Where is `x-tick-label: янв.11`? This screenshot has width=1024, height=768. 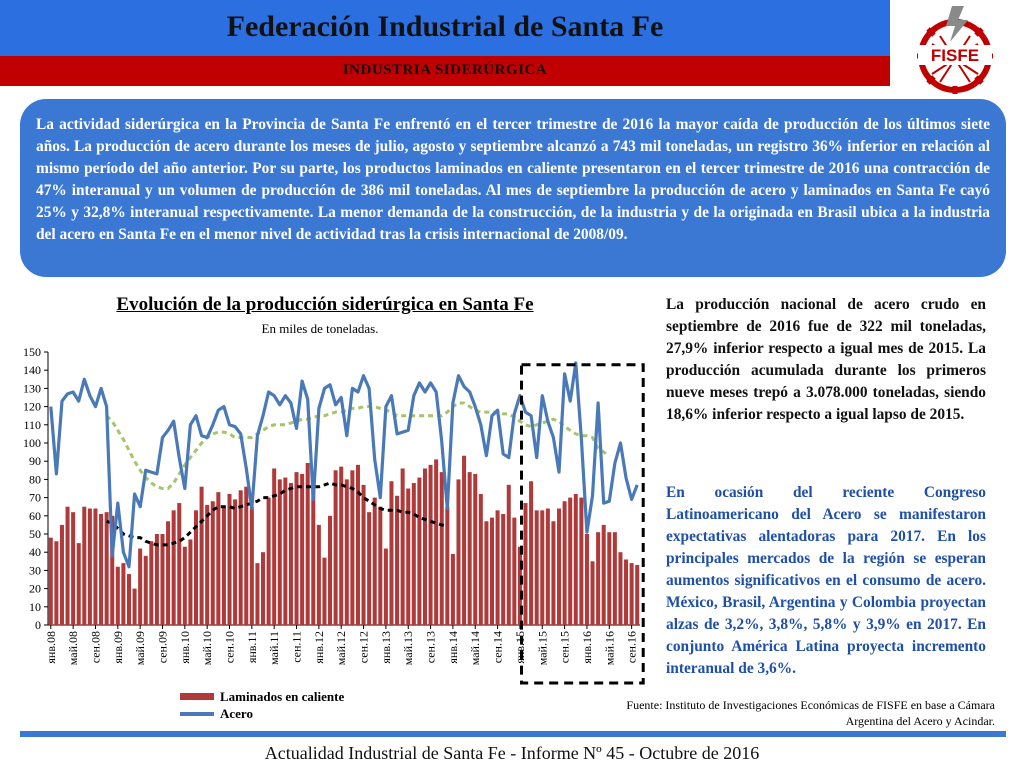 x-tick-label: янв.11 is located at coordinates (252, 647).